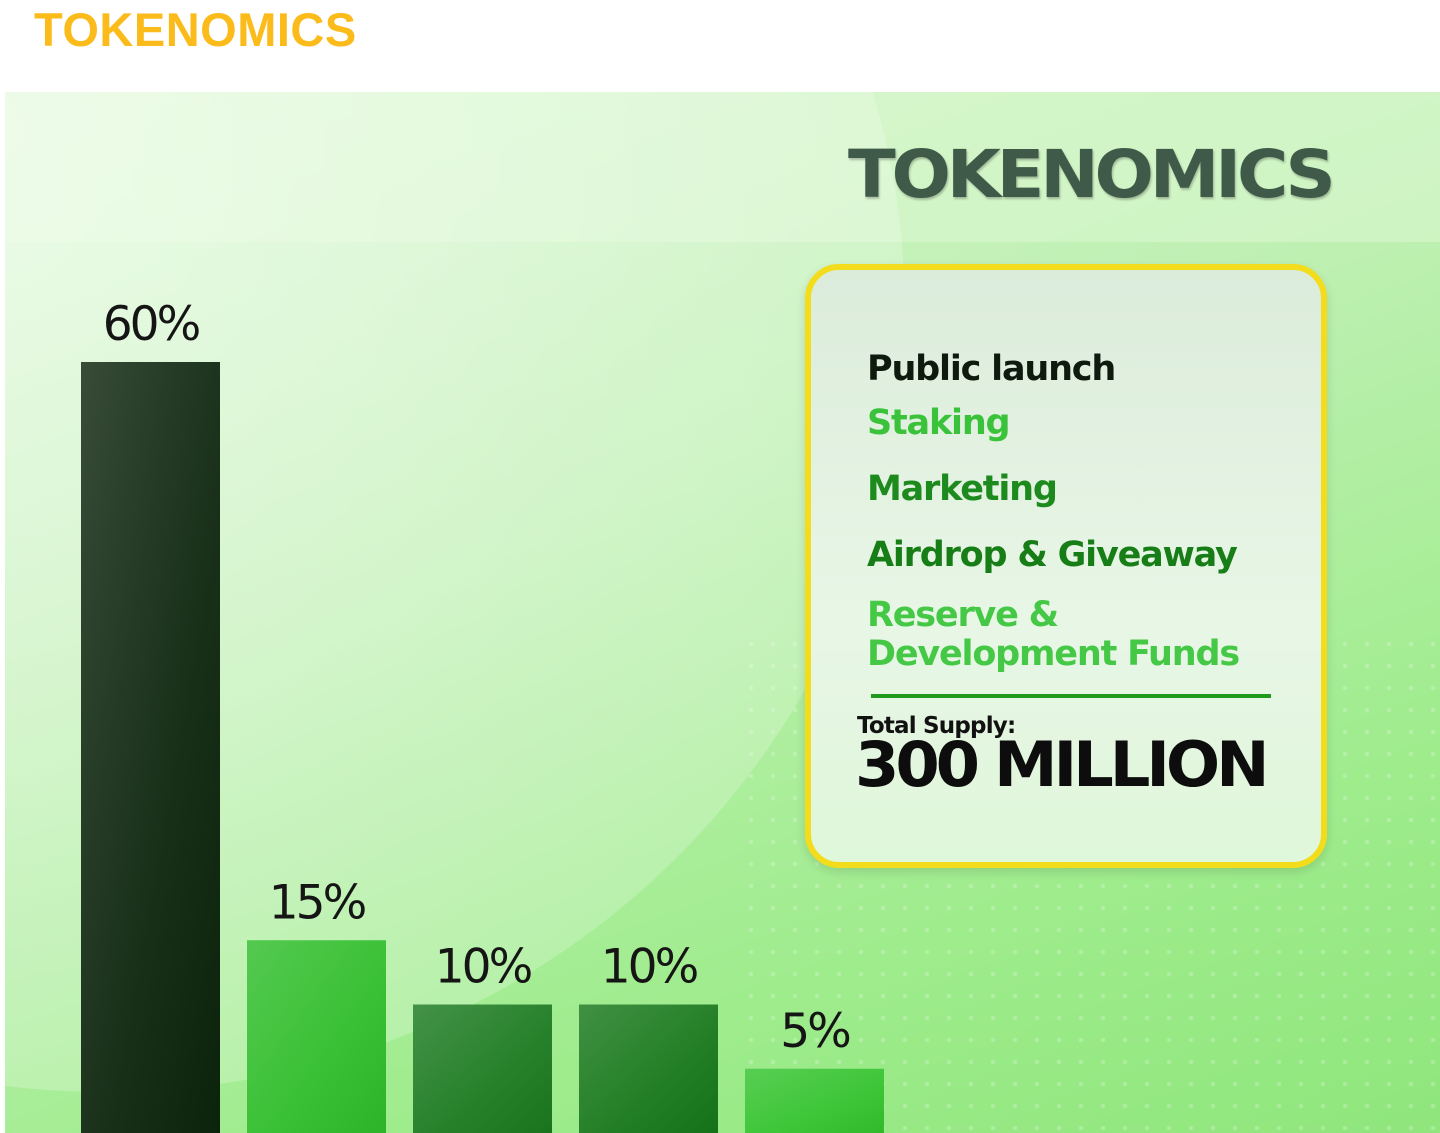 The width and height of the screenshot is (1440, 1133). What do you see at coordinates (1092, 174) in the screenshot?
I see `banner-title: TOKENOMICS` at bounding box center [1092, 174].